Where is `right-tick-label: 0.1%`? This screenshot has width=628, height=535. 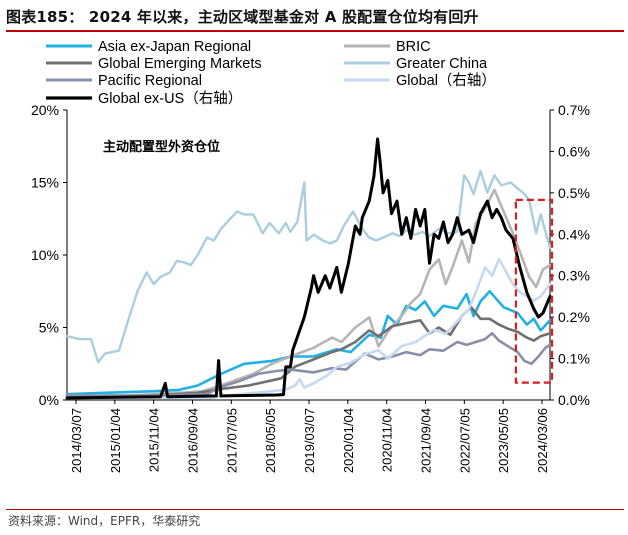
right-tick-label: 0.1% is located at coordinates (574, 359).